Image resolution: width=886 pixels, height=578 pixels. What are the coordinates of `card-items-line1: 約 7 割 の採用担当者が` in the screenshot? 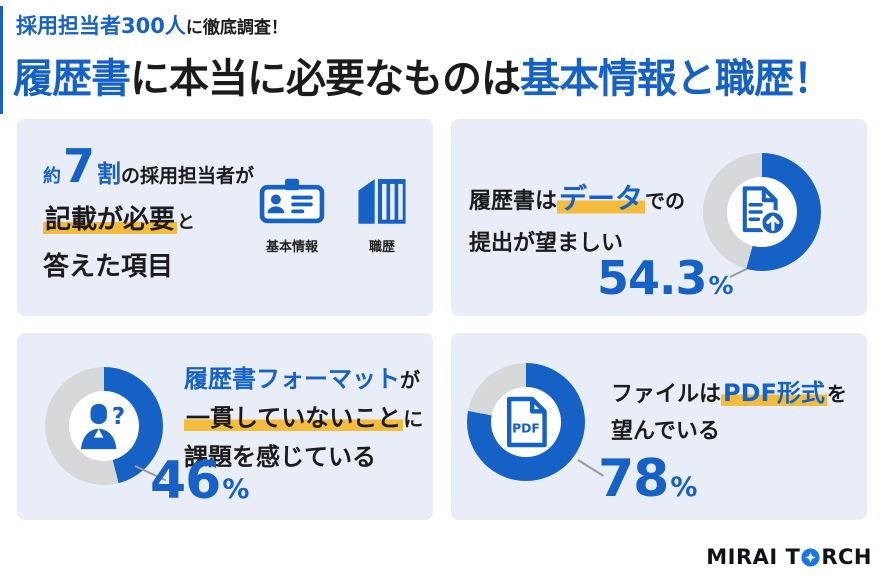 It's located at (148, 166).